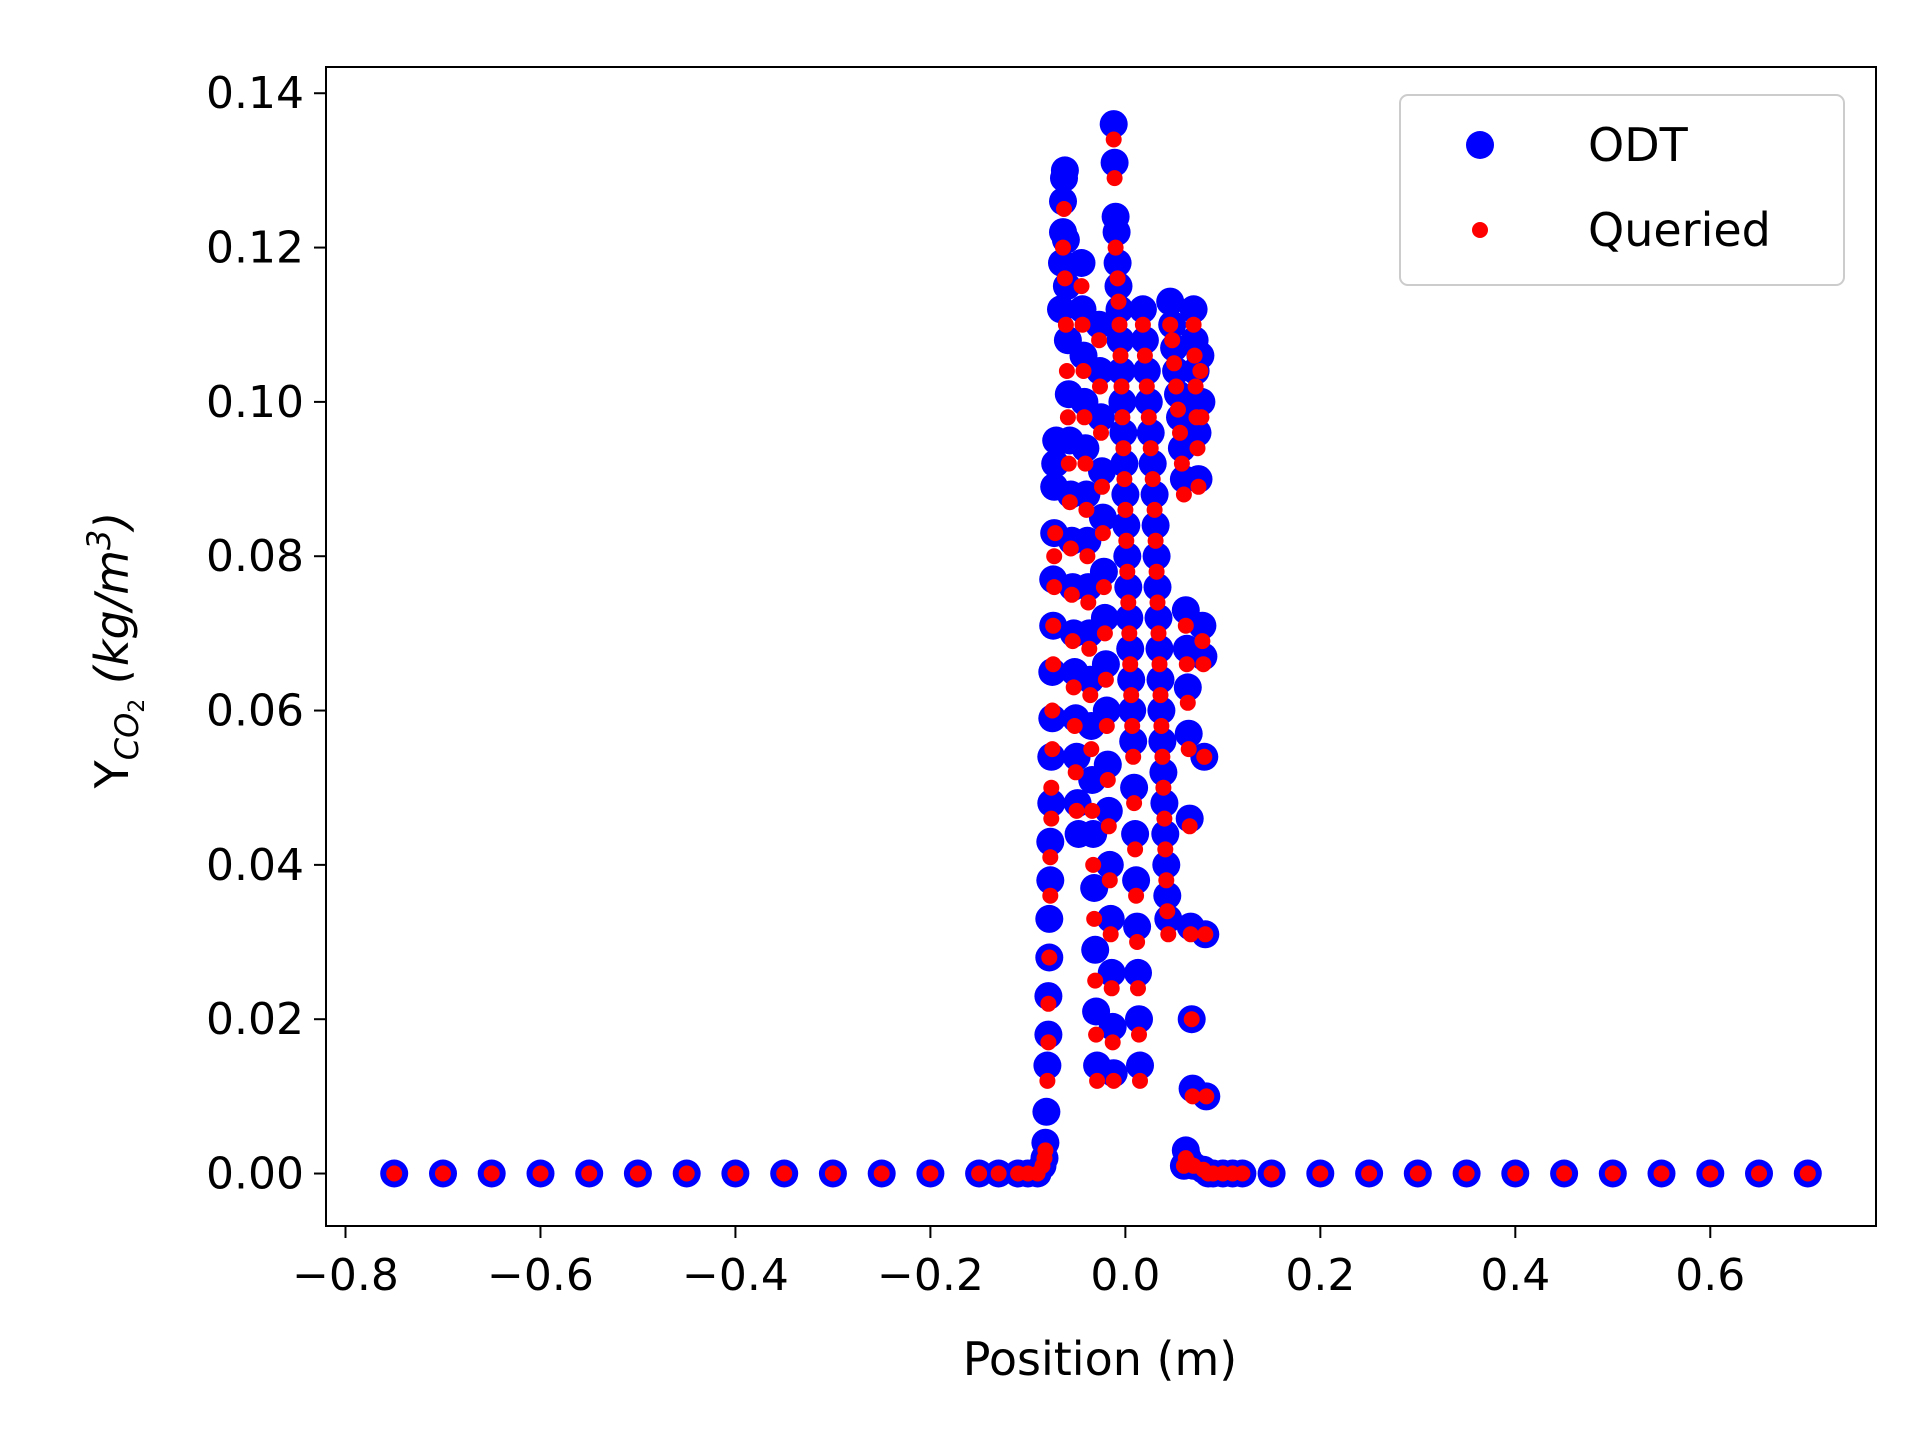  I want to click on x-axis-label: Position (m), so click(1100, 1359).